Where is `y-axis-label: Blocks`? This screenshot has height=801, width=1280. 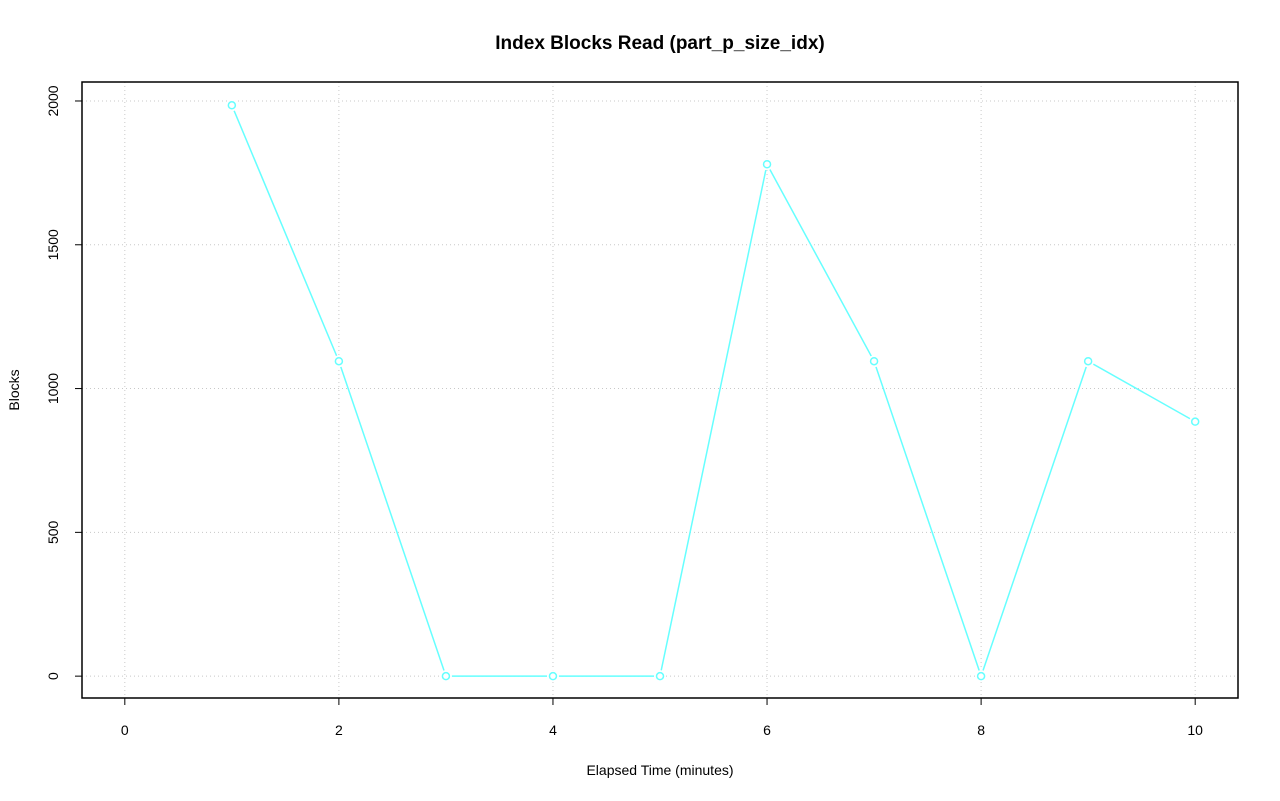 y-axis-label: Blocks is located at coordinates (14, 389).